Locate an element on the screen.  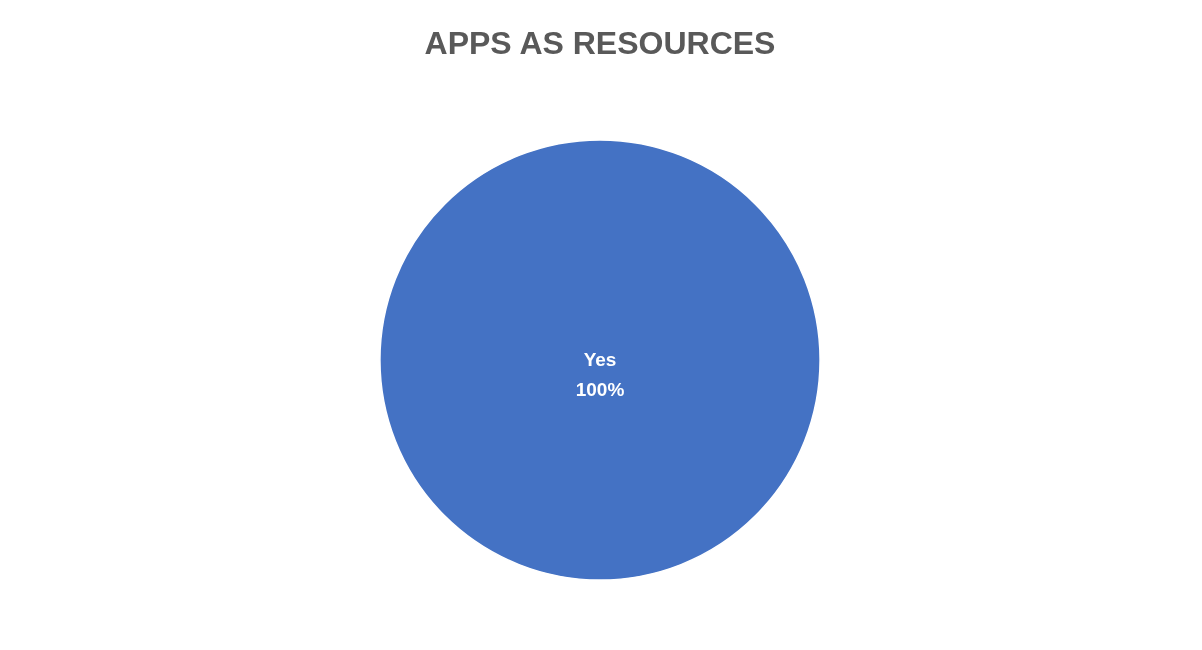
chart-title: APPS AS RESOURCES is located at coordinates (600, 43).